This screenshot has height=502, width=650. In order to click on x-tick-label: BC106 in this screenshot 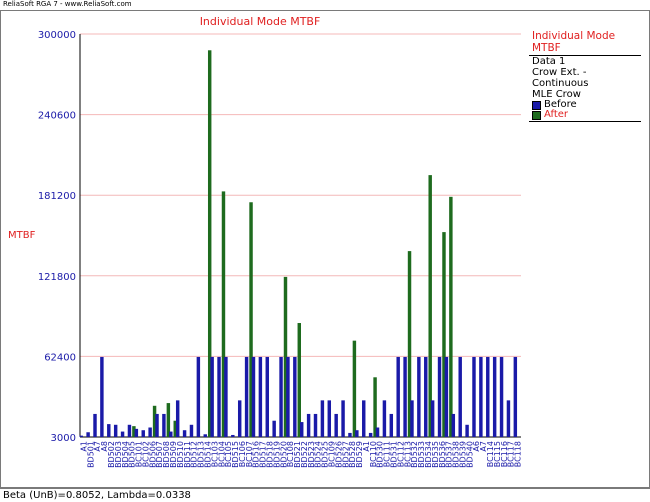, I will do `click(242, 454)`.